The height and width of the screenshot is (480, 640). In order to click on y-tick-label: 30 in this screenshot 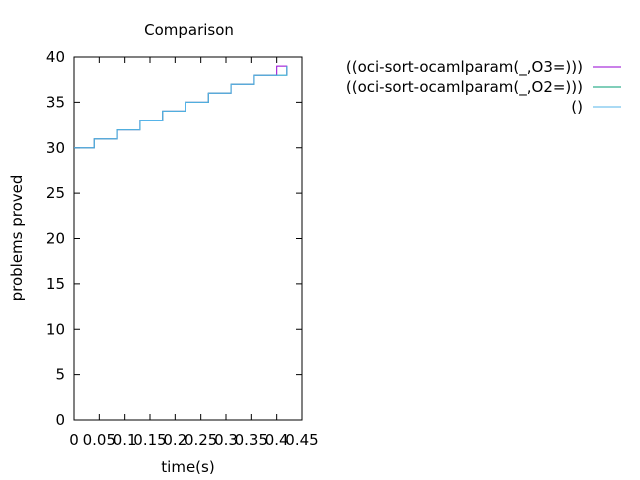, I will do `click(55, 148)`.